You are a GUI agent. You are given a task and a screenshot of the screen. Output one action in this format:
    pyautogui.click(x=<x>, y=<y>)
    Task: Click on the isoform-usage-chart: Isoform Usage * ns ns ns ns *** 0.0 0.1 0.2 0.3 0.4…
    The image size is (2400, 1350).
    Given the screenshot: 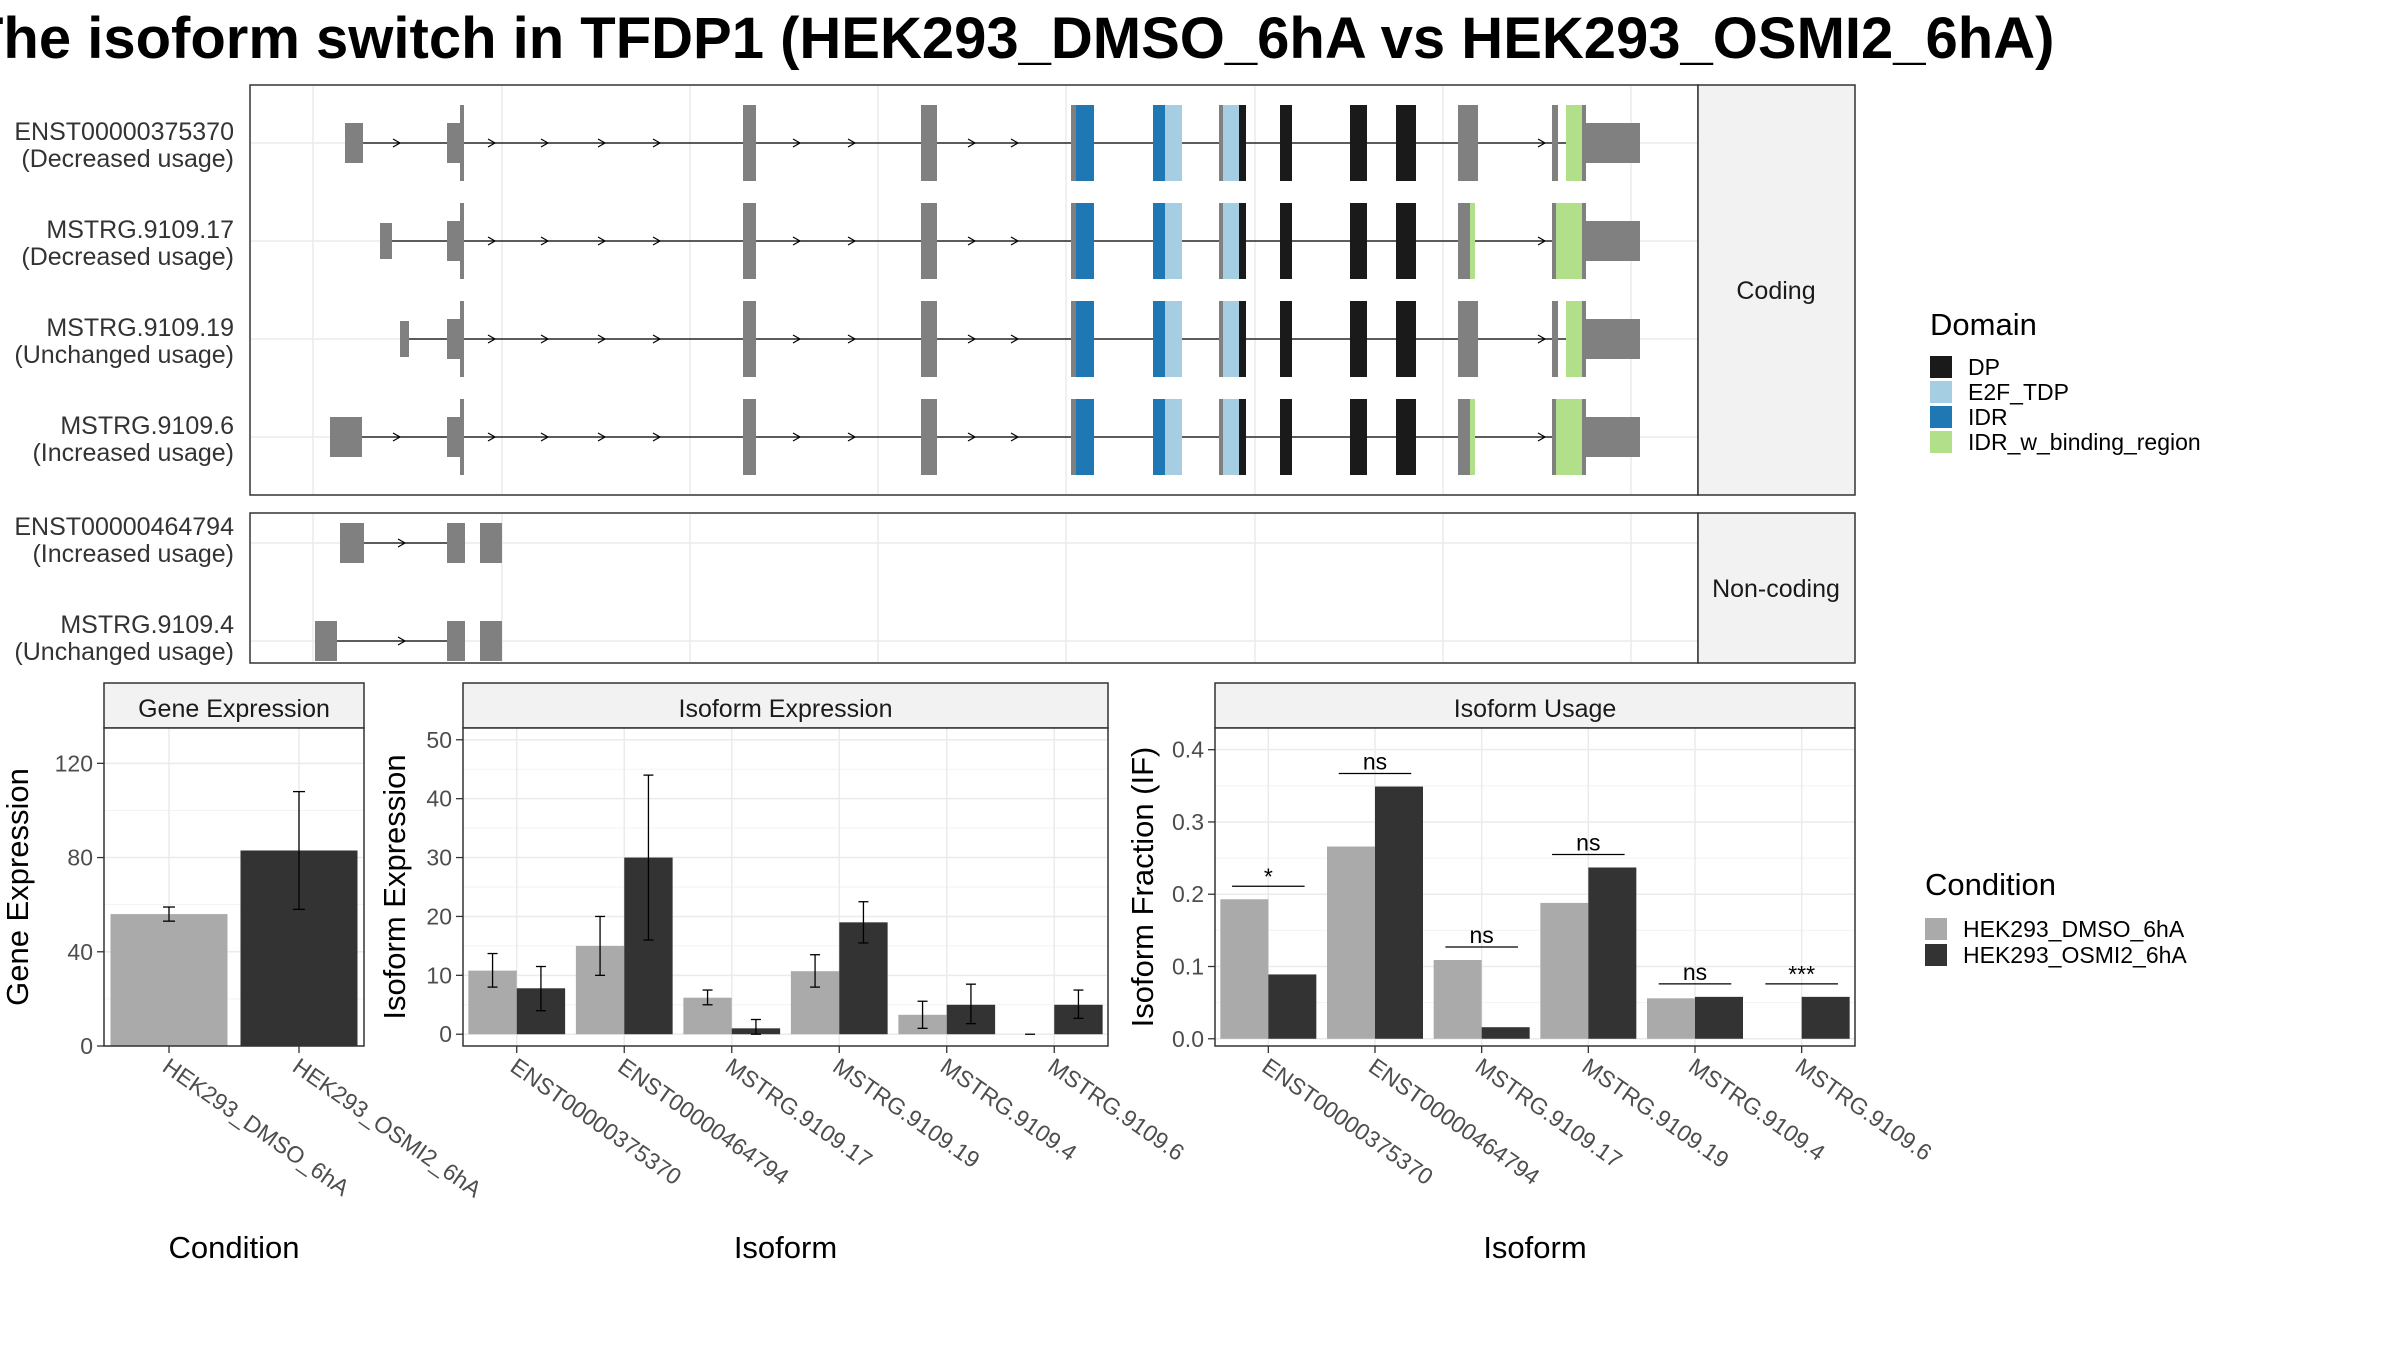 What is the action you would take?
    pyautogui.click(x=1531, y=973)
    